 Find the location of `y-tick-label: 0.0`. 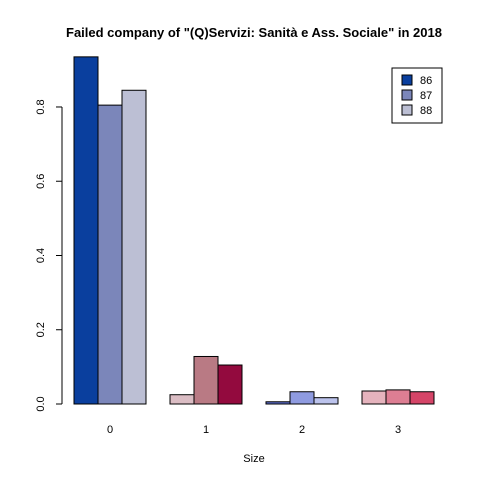

y-tick-label: 0.0 is located at coordinates (41, 403).